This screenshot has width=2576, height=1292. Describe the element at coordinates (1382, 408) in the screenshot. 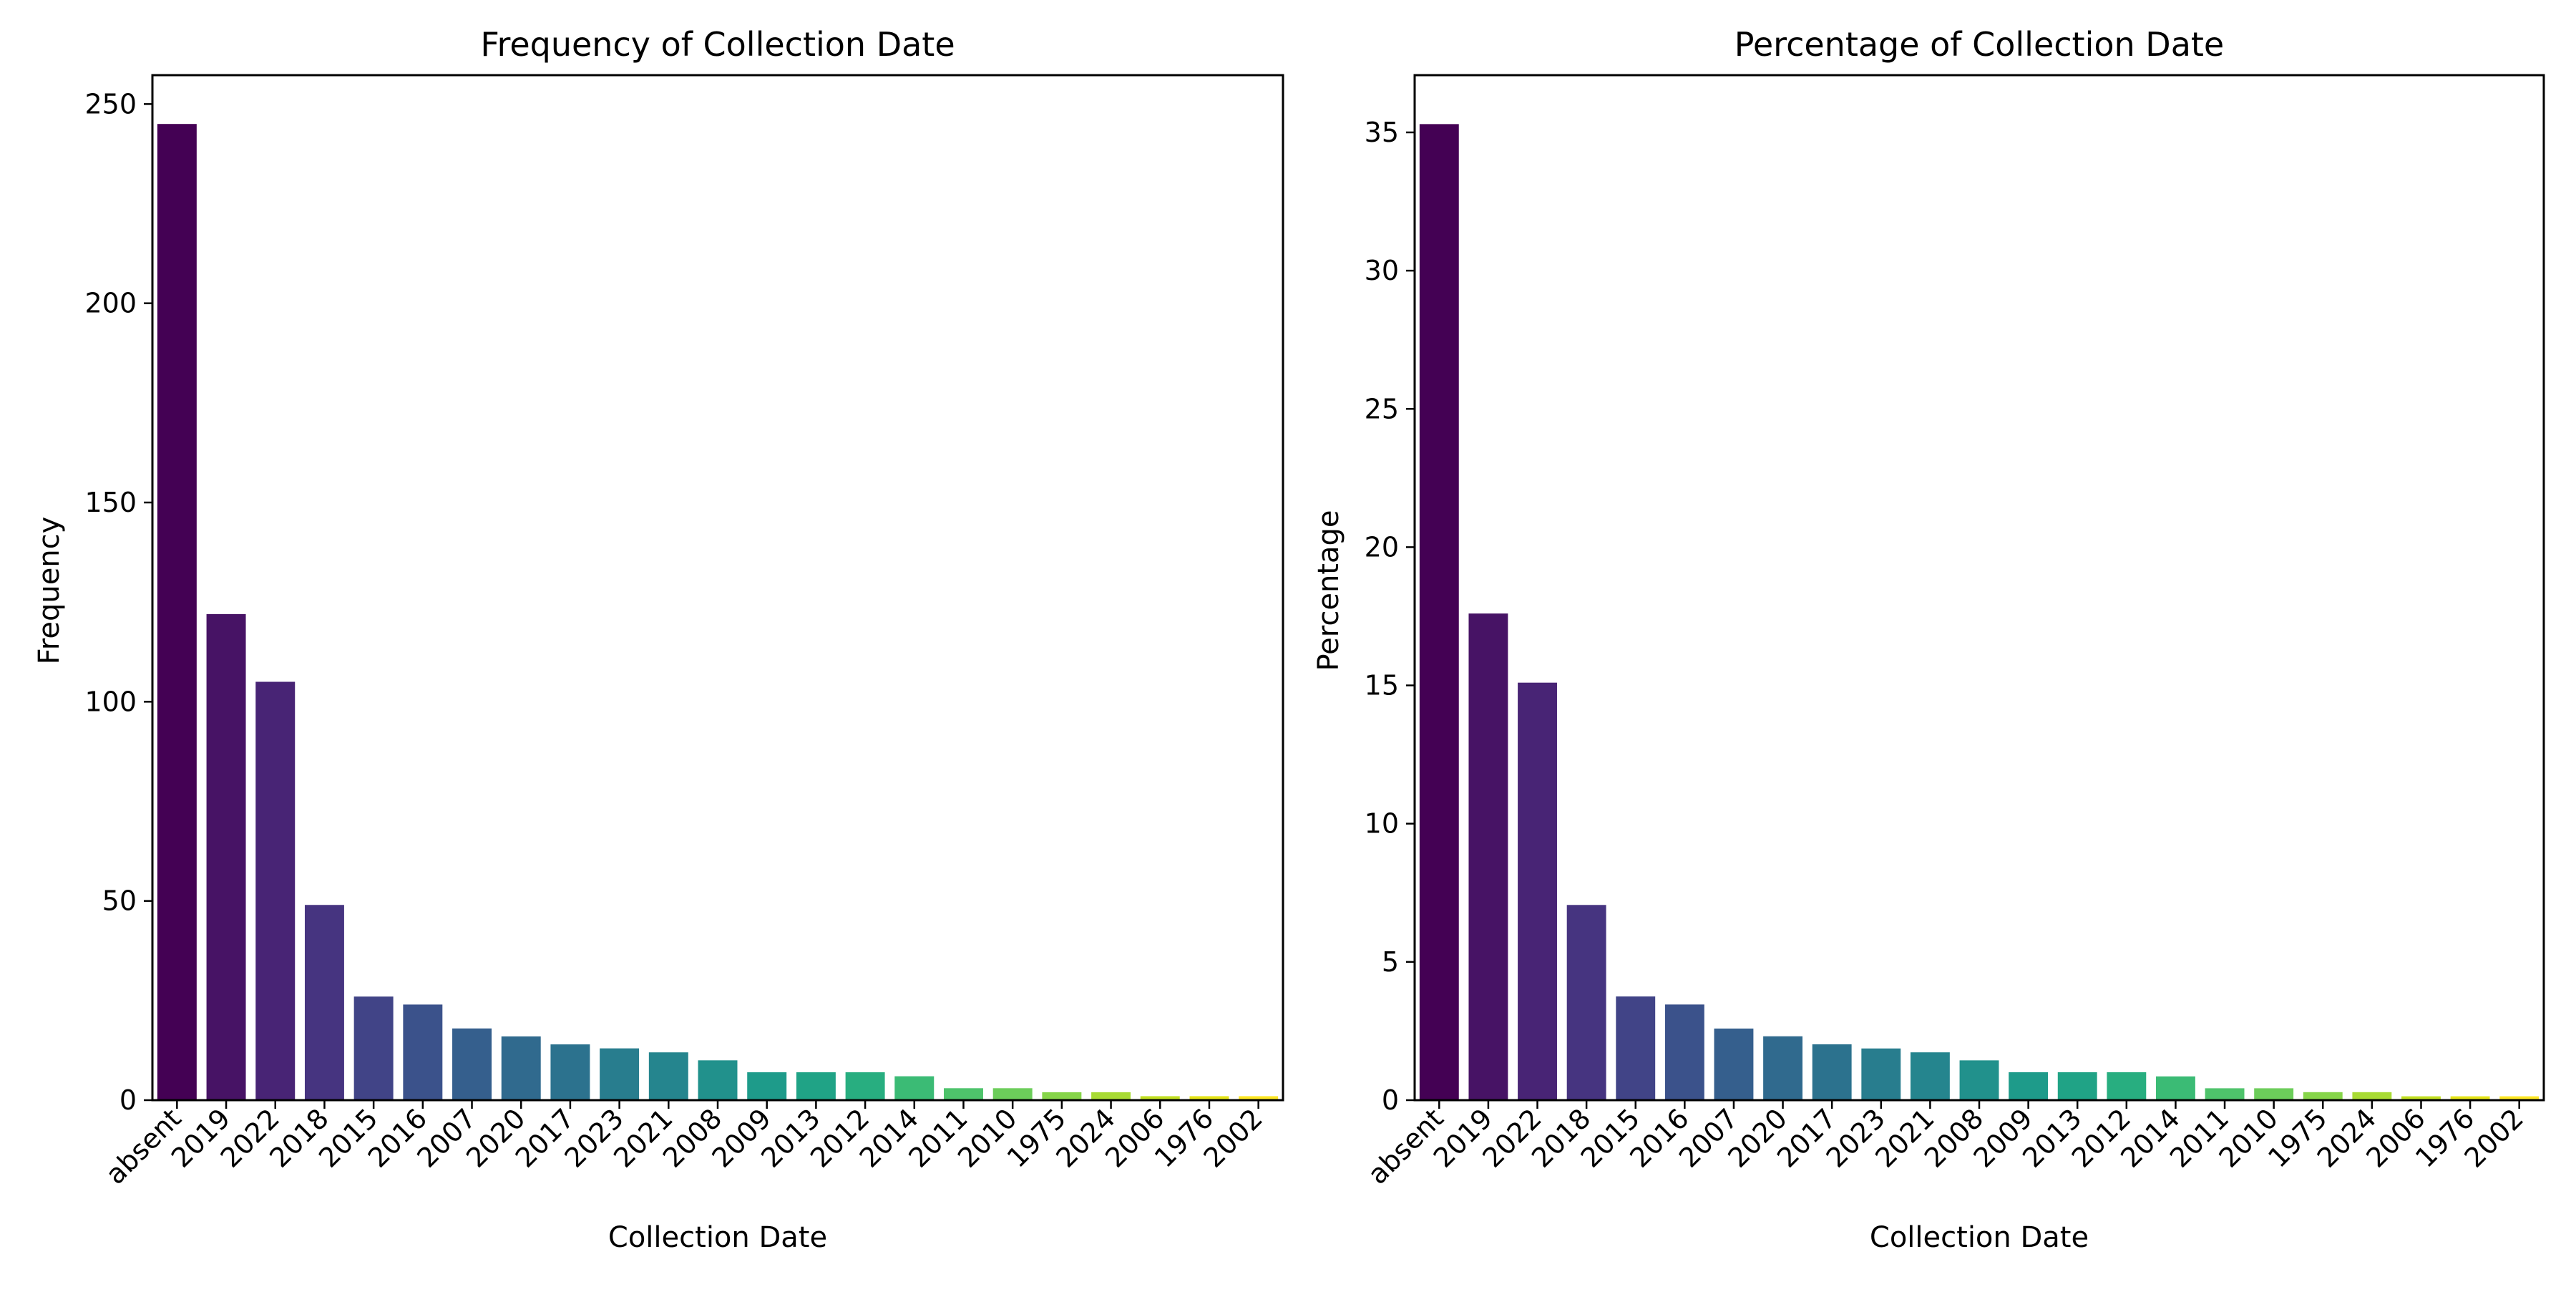

I see `percentage-y-tick-label: 25` at that location.